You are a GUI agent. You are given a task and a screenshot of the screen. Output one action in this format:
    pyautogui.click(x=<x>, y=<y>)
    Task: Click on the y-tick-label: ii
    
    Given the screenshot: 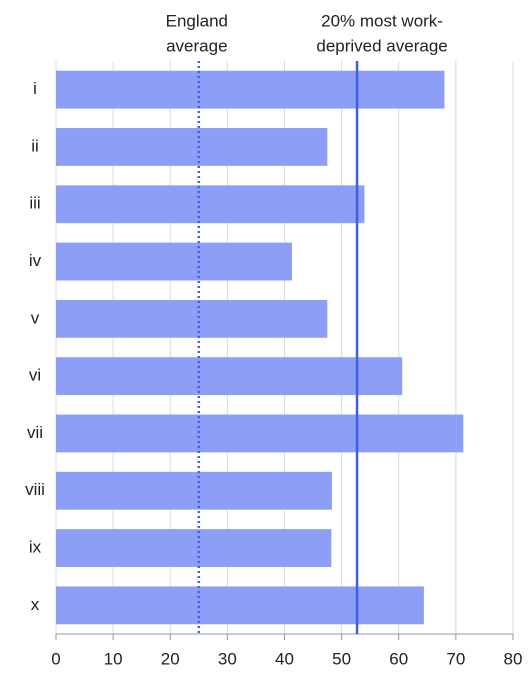 What is the action you would take?
    pyautogui.click(x=35, y=145)
    